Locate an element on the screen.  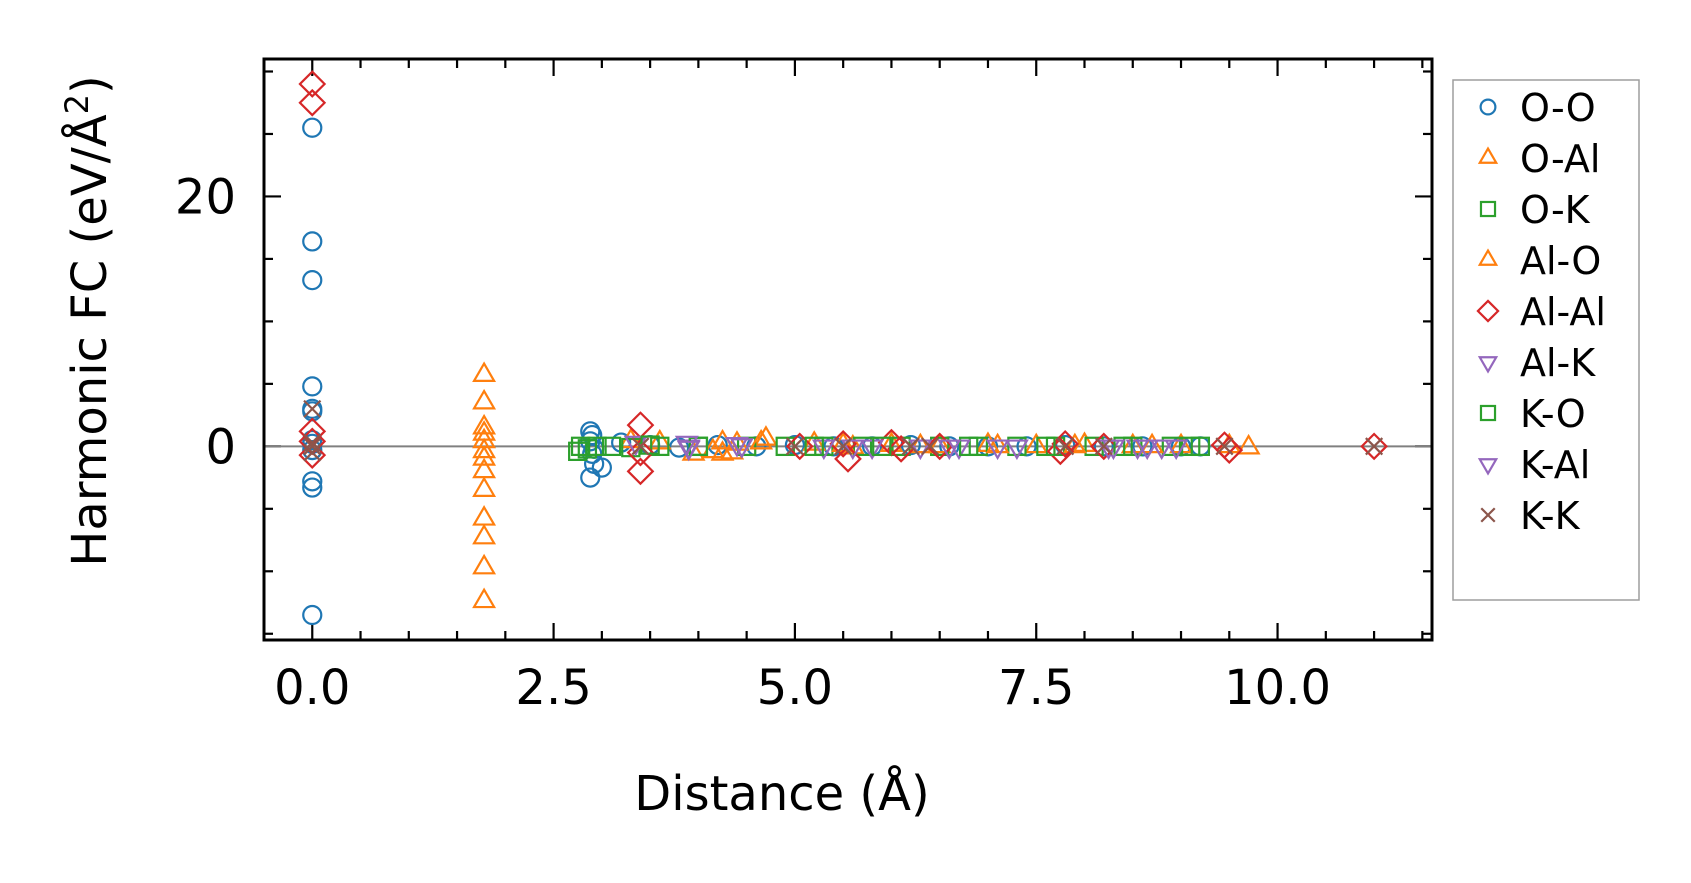
legend-label: O-K is located at coordinates (1555, 210).